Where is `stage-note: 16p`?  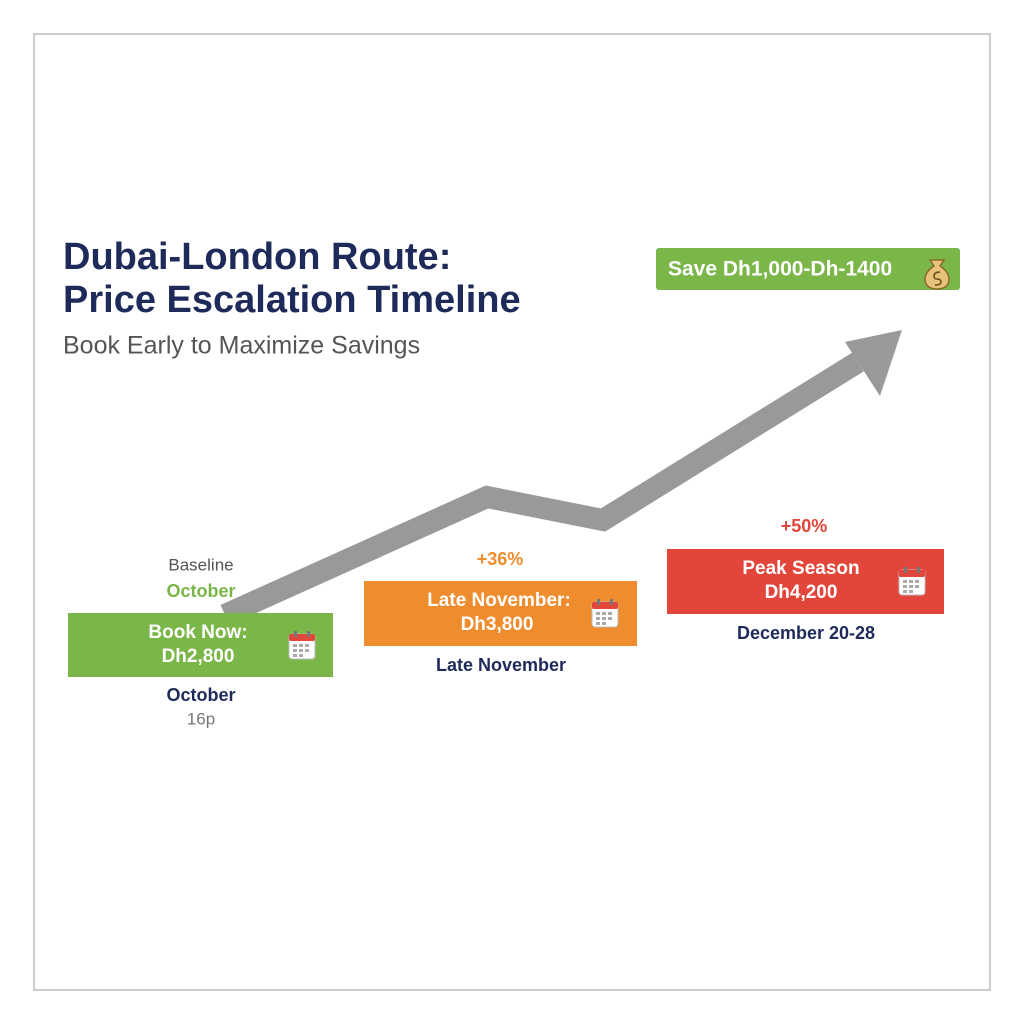
stage-note: 16p is located at coordinates (201, 718).